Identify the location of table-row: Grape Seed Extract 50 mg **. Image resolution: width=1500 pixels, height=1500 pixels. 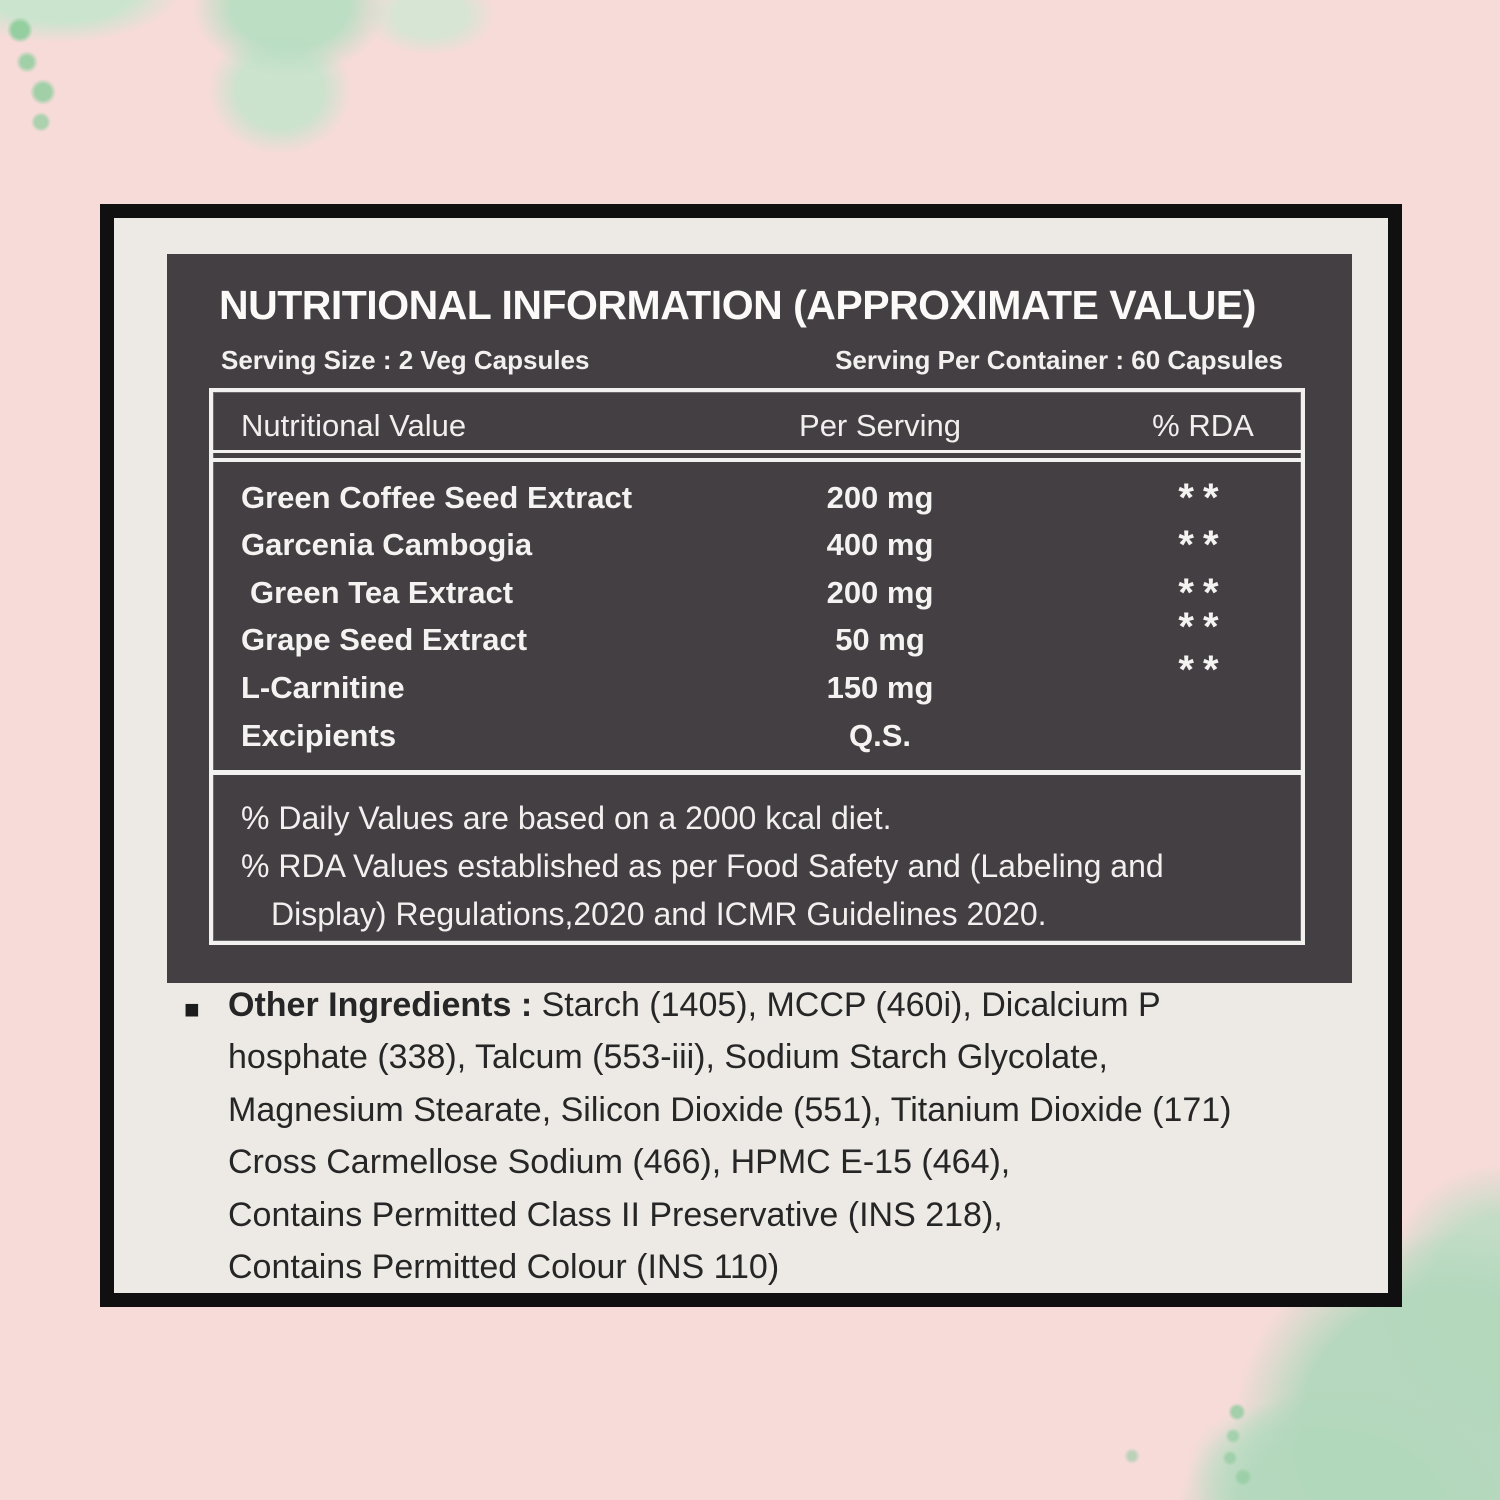
(757, 634).